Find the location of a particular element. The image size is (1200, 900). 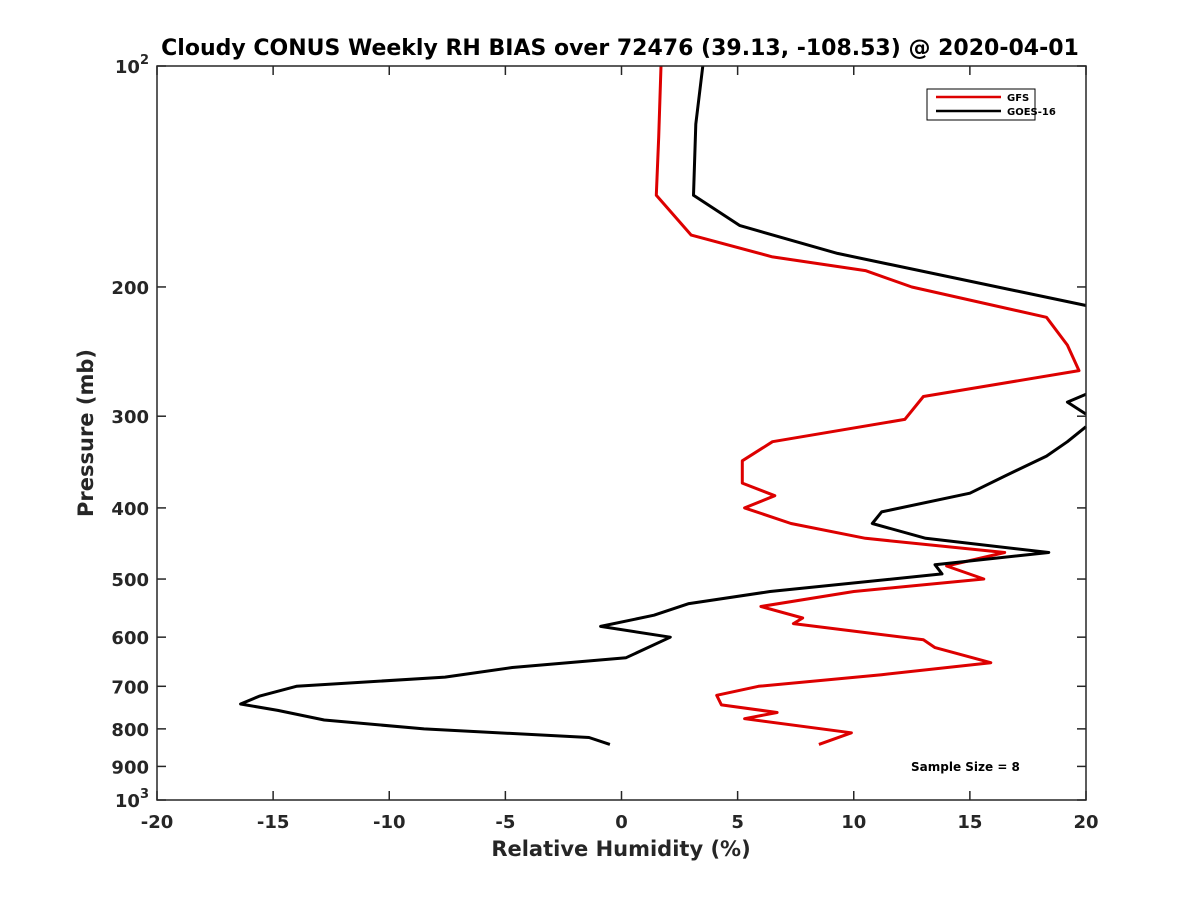

y-tick-label: 10³ is located at coordinates (132, 799).